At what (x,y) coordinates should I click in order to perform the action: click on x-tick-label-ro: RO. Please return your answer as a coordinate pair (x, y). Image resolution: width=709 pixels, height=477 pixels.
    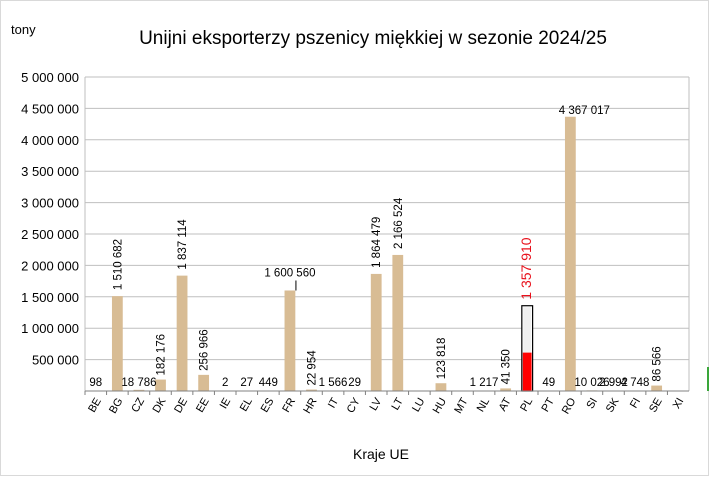
    Looking at the image, I should click on (569, 406).